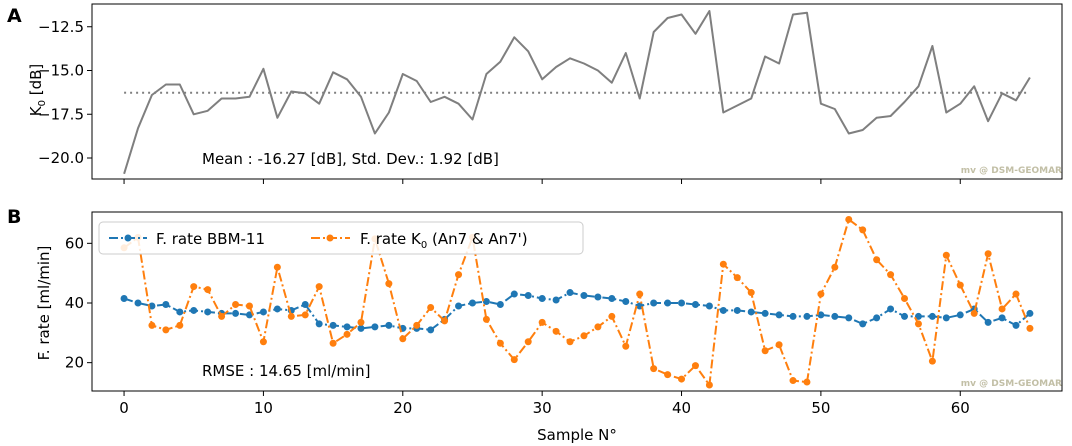  What do you see at coordinates (1011, 171) in the screenshot?
I see `panel-a-watermark: mv @ DSM-GEOMAR` at bounding box center [1011, 171].